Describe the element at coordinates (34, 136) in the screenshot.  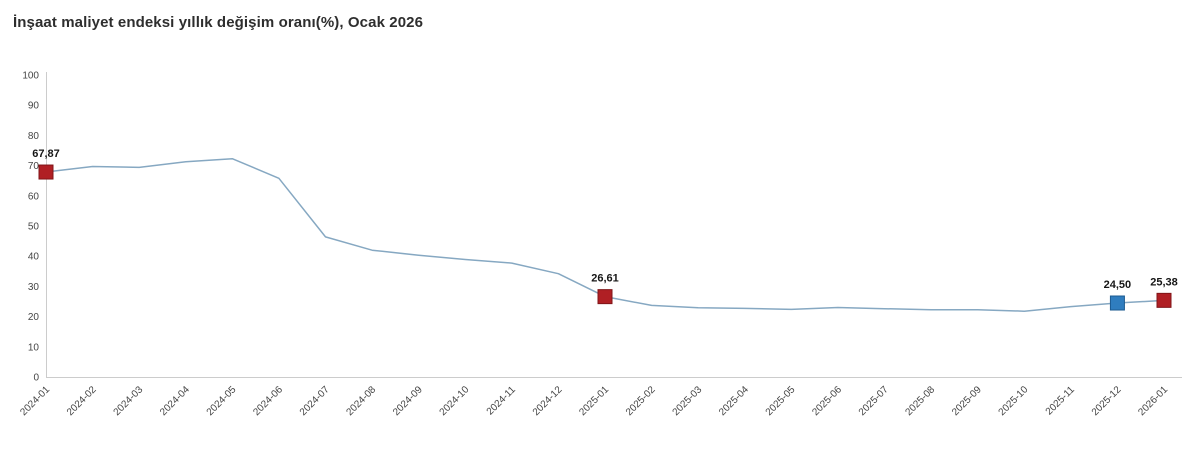
I see `y-tick-label: 80` at that location.